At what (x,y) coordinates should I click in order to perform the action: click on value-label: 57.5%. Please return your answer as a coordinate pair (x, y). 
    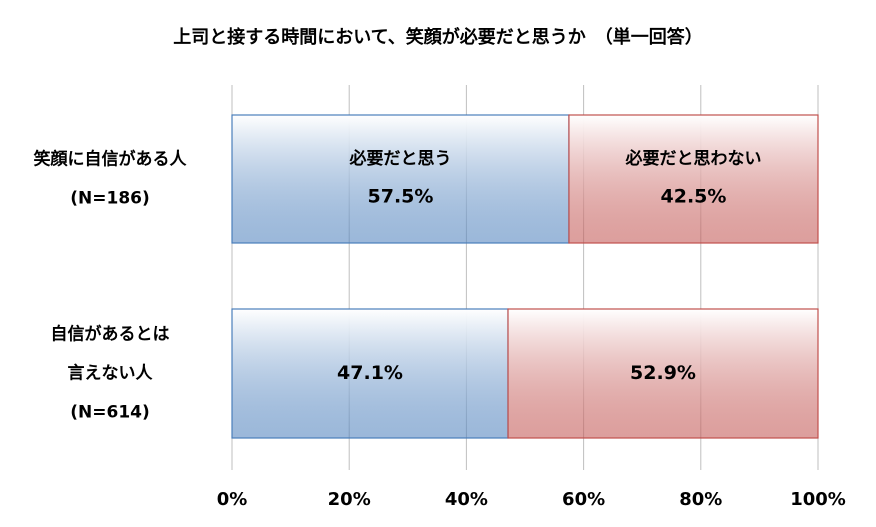
    Looking at the image, I should click on (401, 197).